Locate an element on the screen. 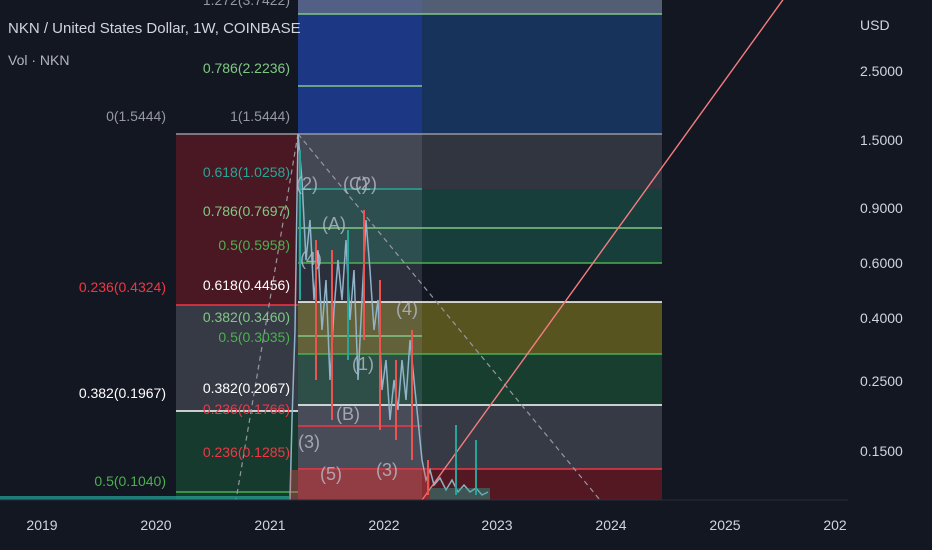 This screenshot has width=932, height=550. price-tick: 0.4000 is located at coordinates (881, 318).